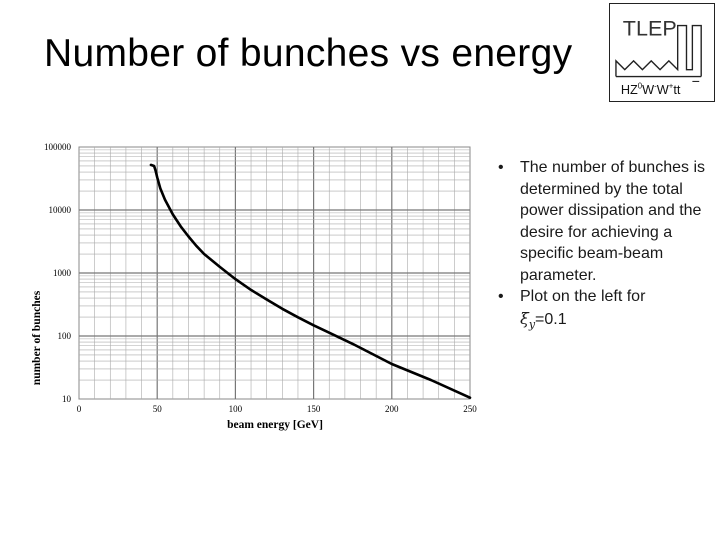 The image size is (720, 540). What do you see at coordinates (606, 310) in the screenshot?
I see `bullet-item-2: • Plot on the left for ξy=0.1` at bounding box center [606, 310].